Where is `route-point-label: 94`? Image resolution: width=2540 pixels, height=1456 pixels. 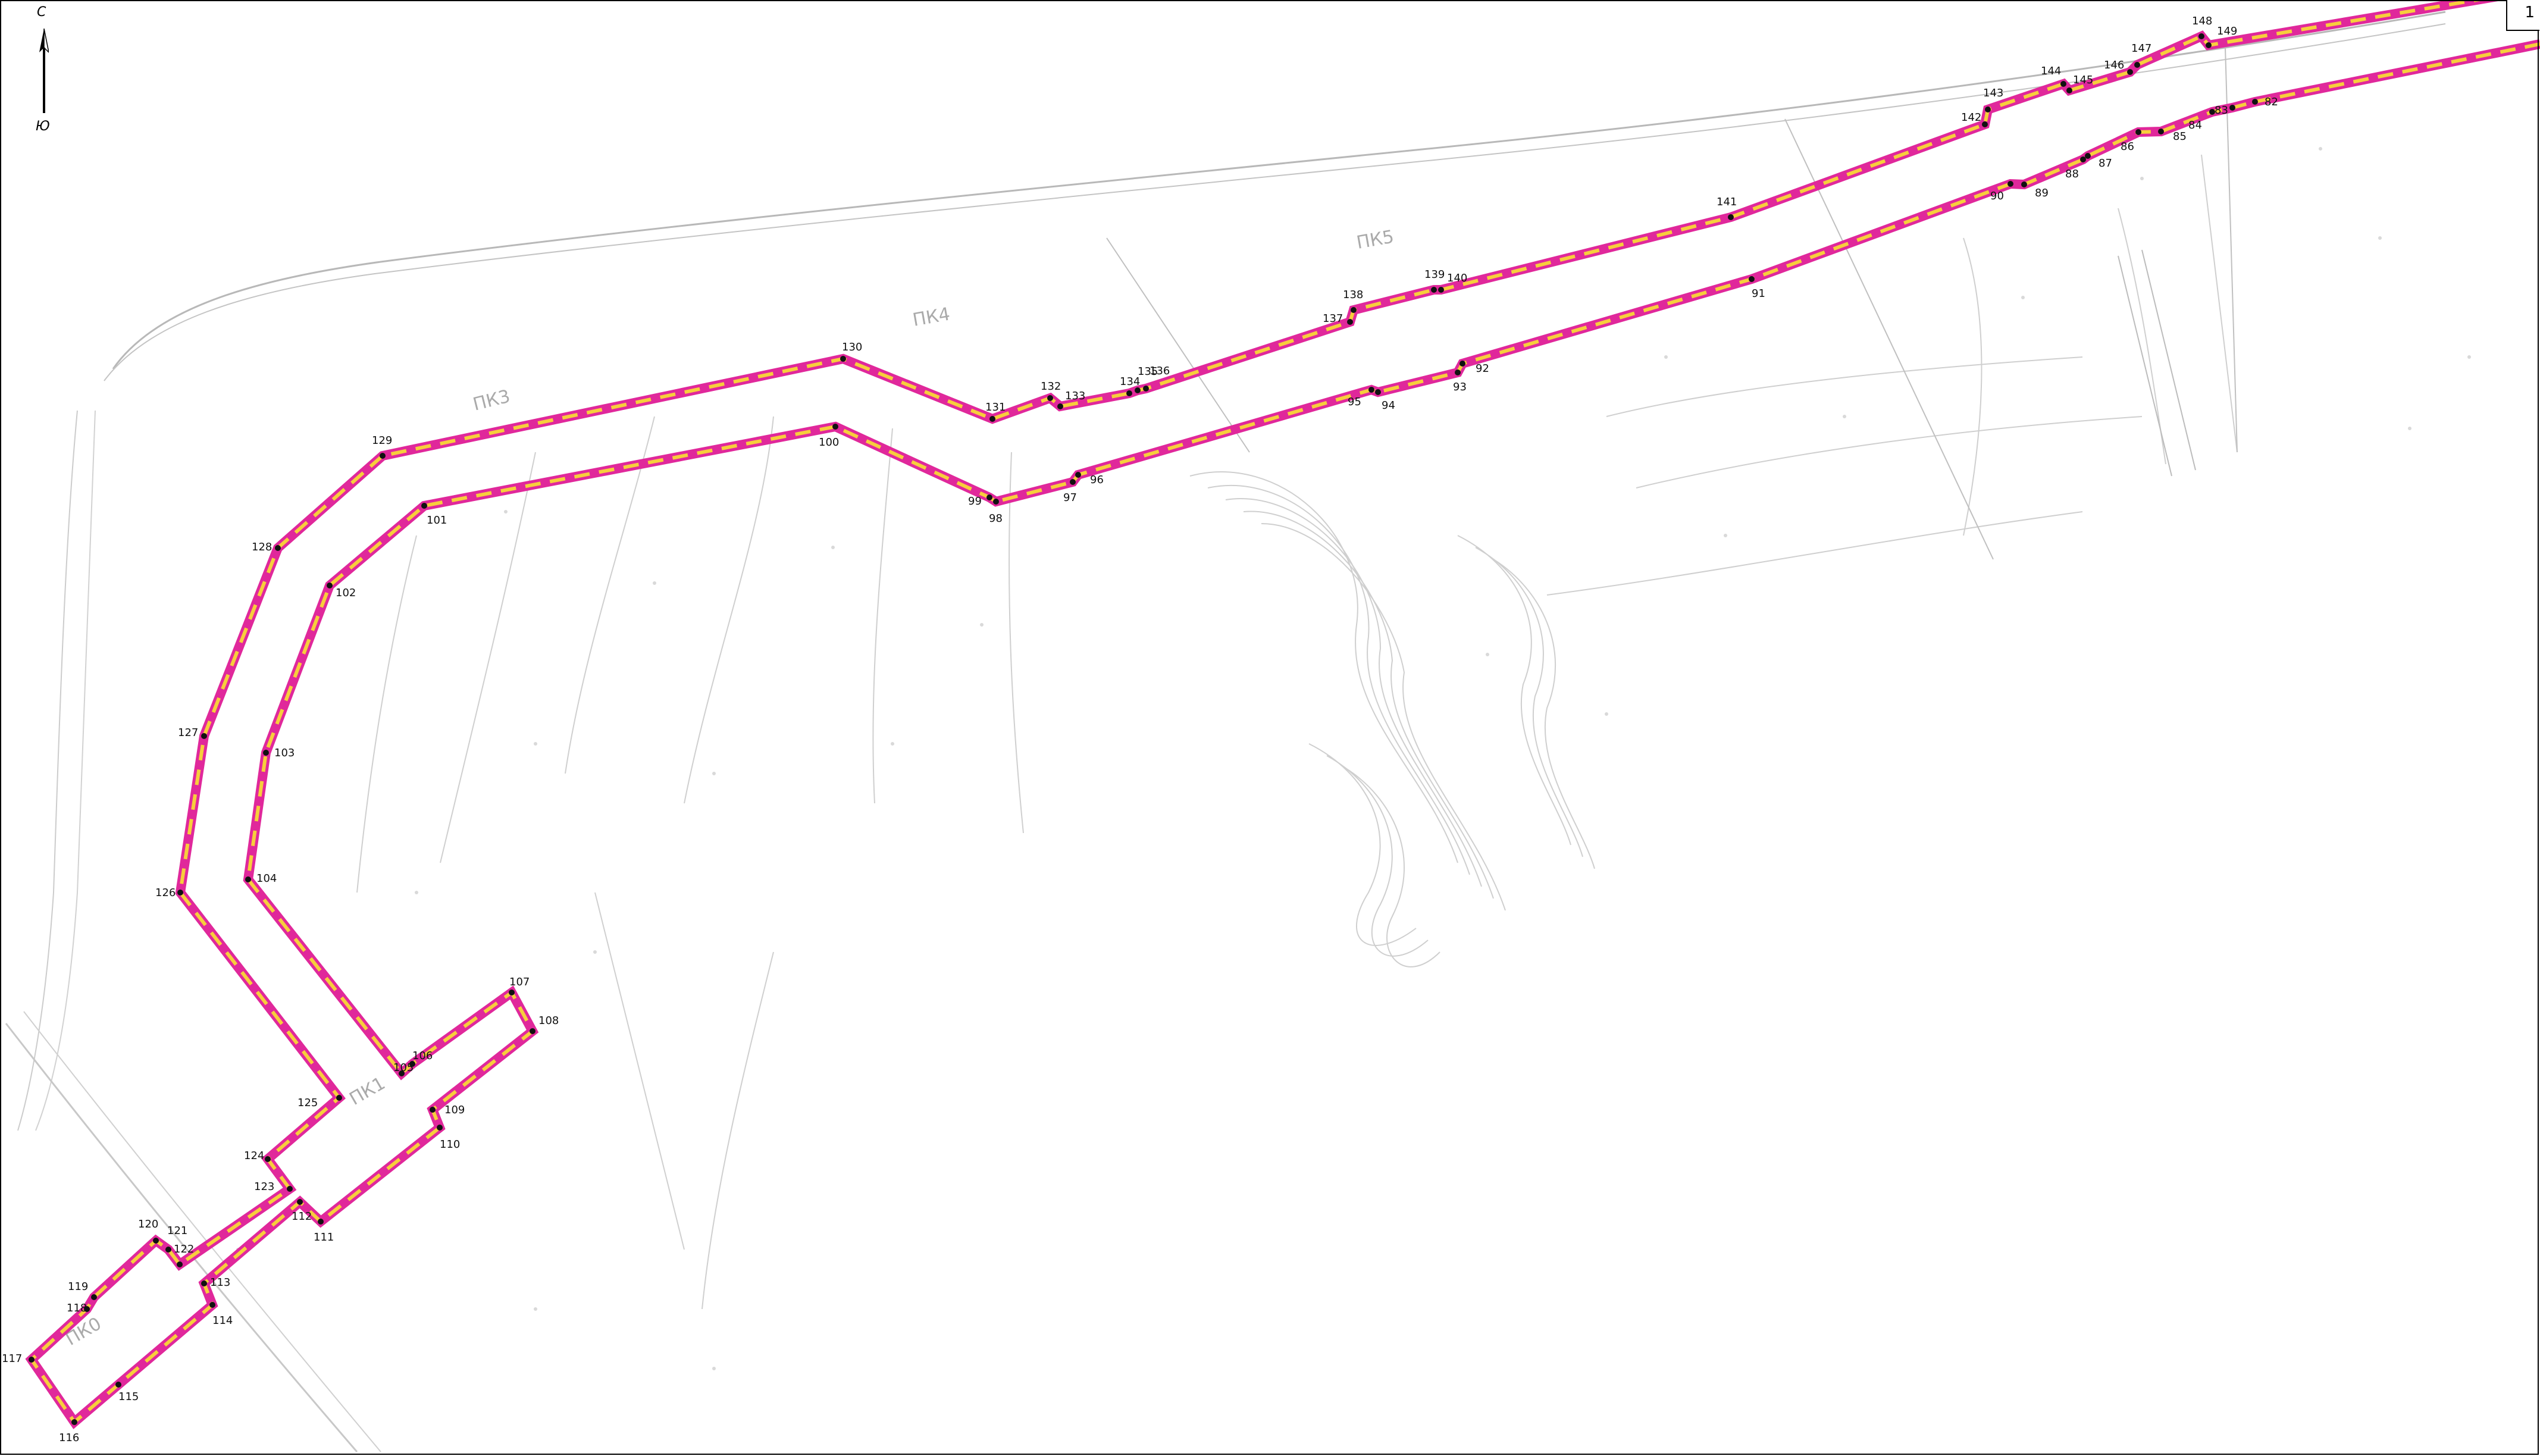
route-point-label: 94 is located at coordinates (1388, 405).